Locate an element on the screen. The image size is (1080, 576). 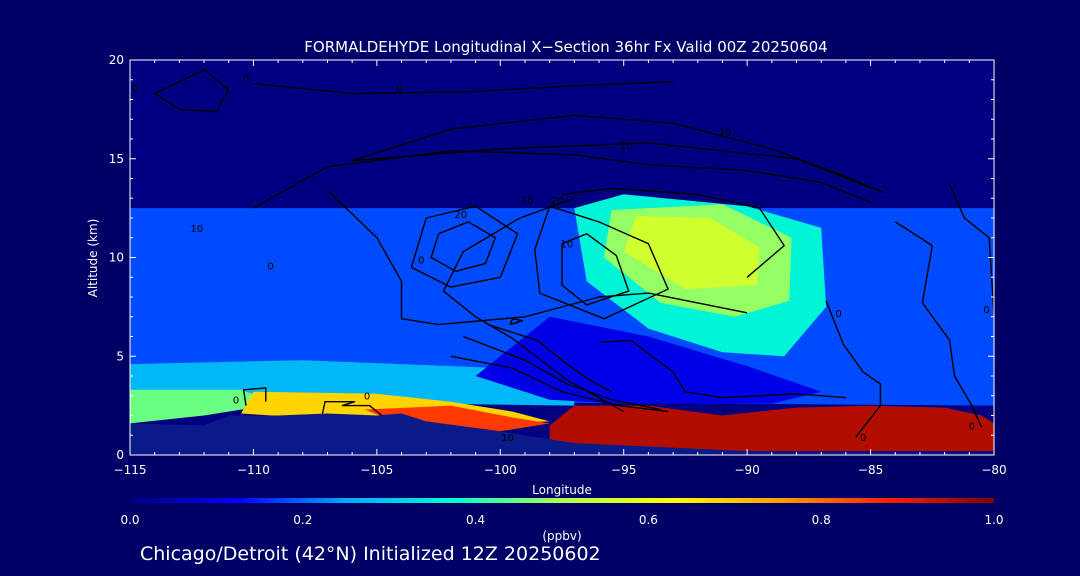
y-tick-label: 5 is located at coordinates (120, 356).